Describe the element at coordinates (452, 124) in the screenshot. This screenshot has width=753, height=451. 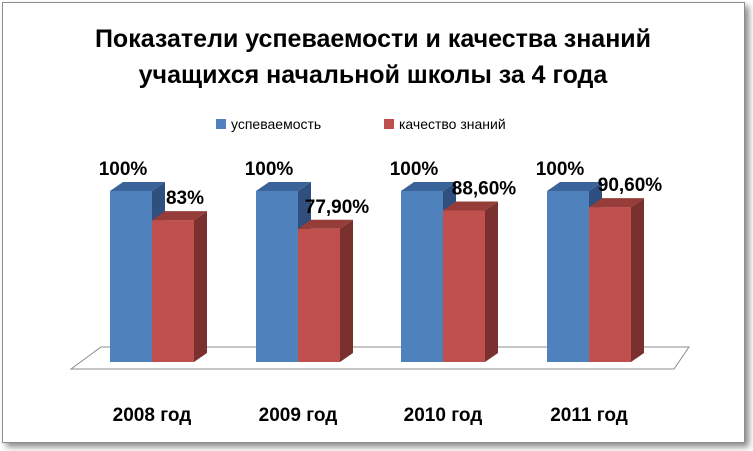
I see `legend-label-kachestvo: качество знаний` at that location.